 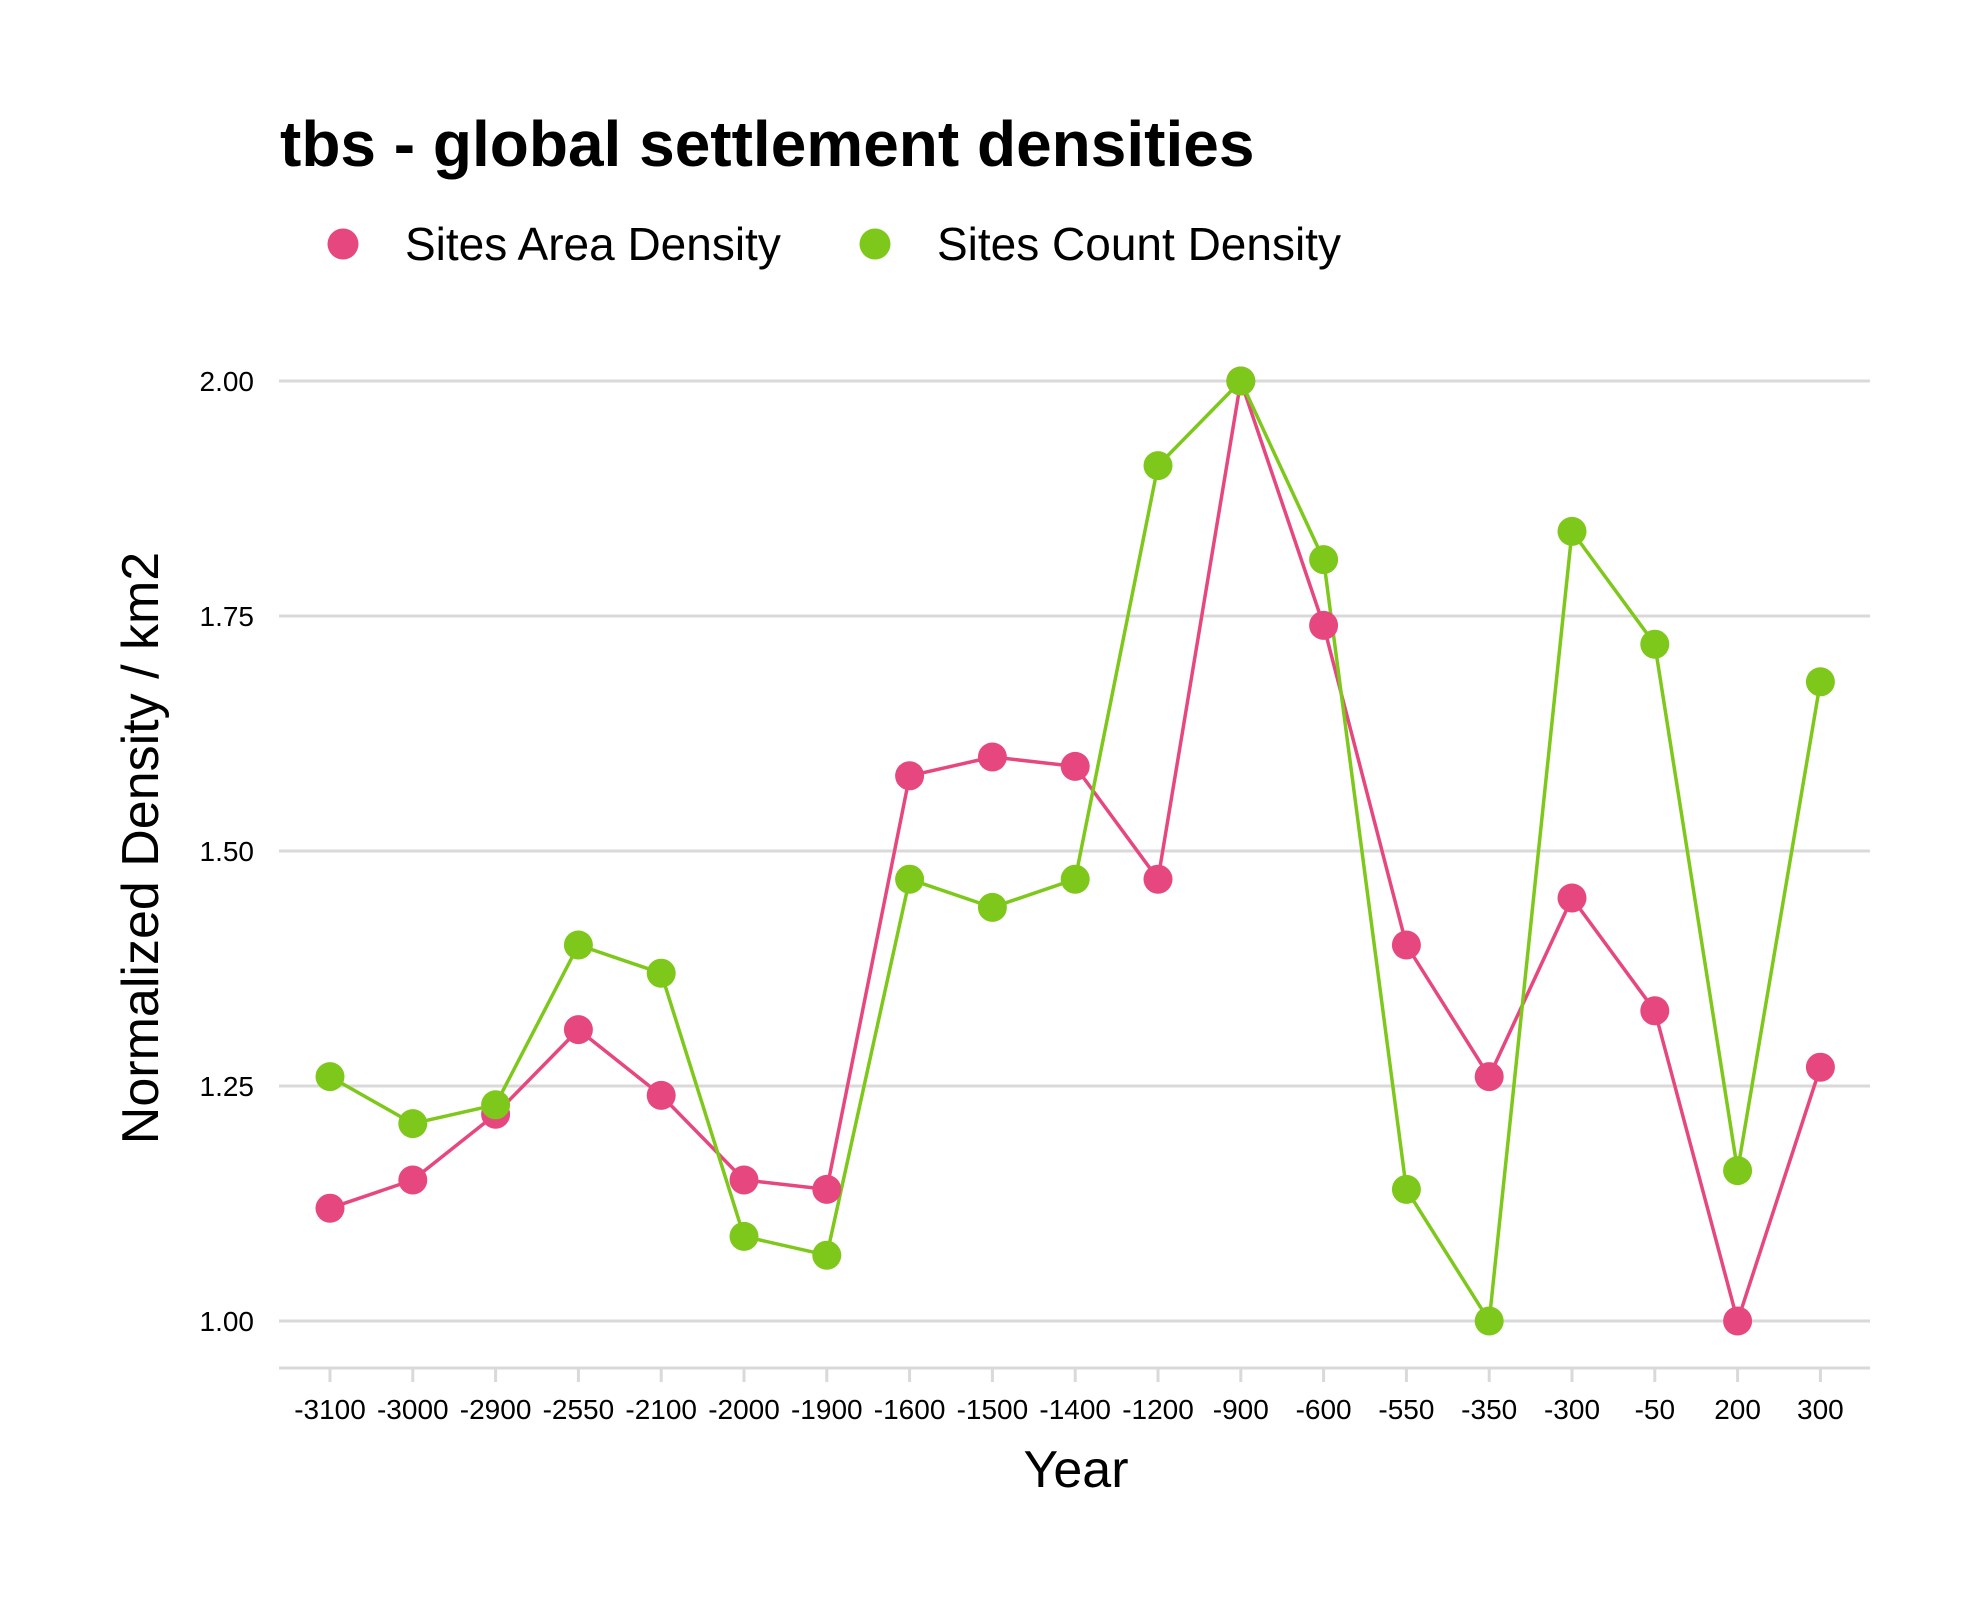 I want to click on x-tick-label: -1900, so click(x=827, y=1409).